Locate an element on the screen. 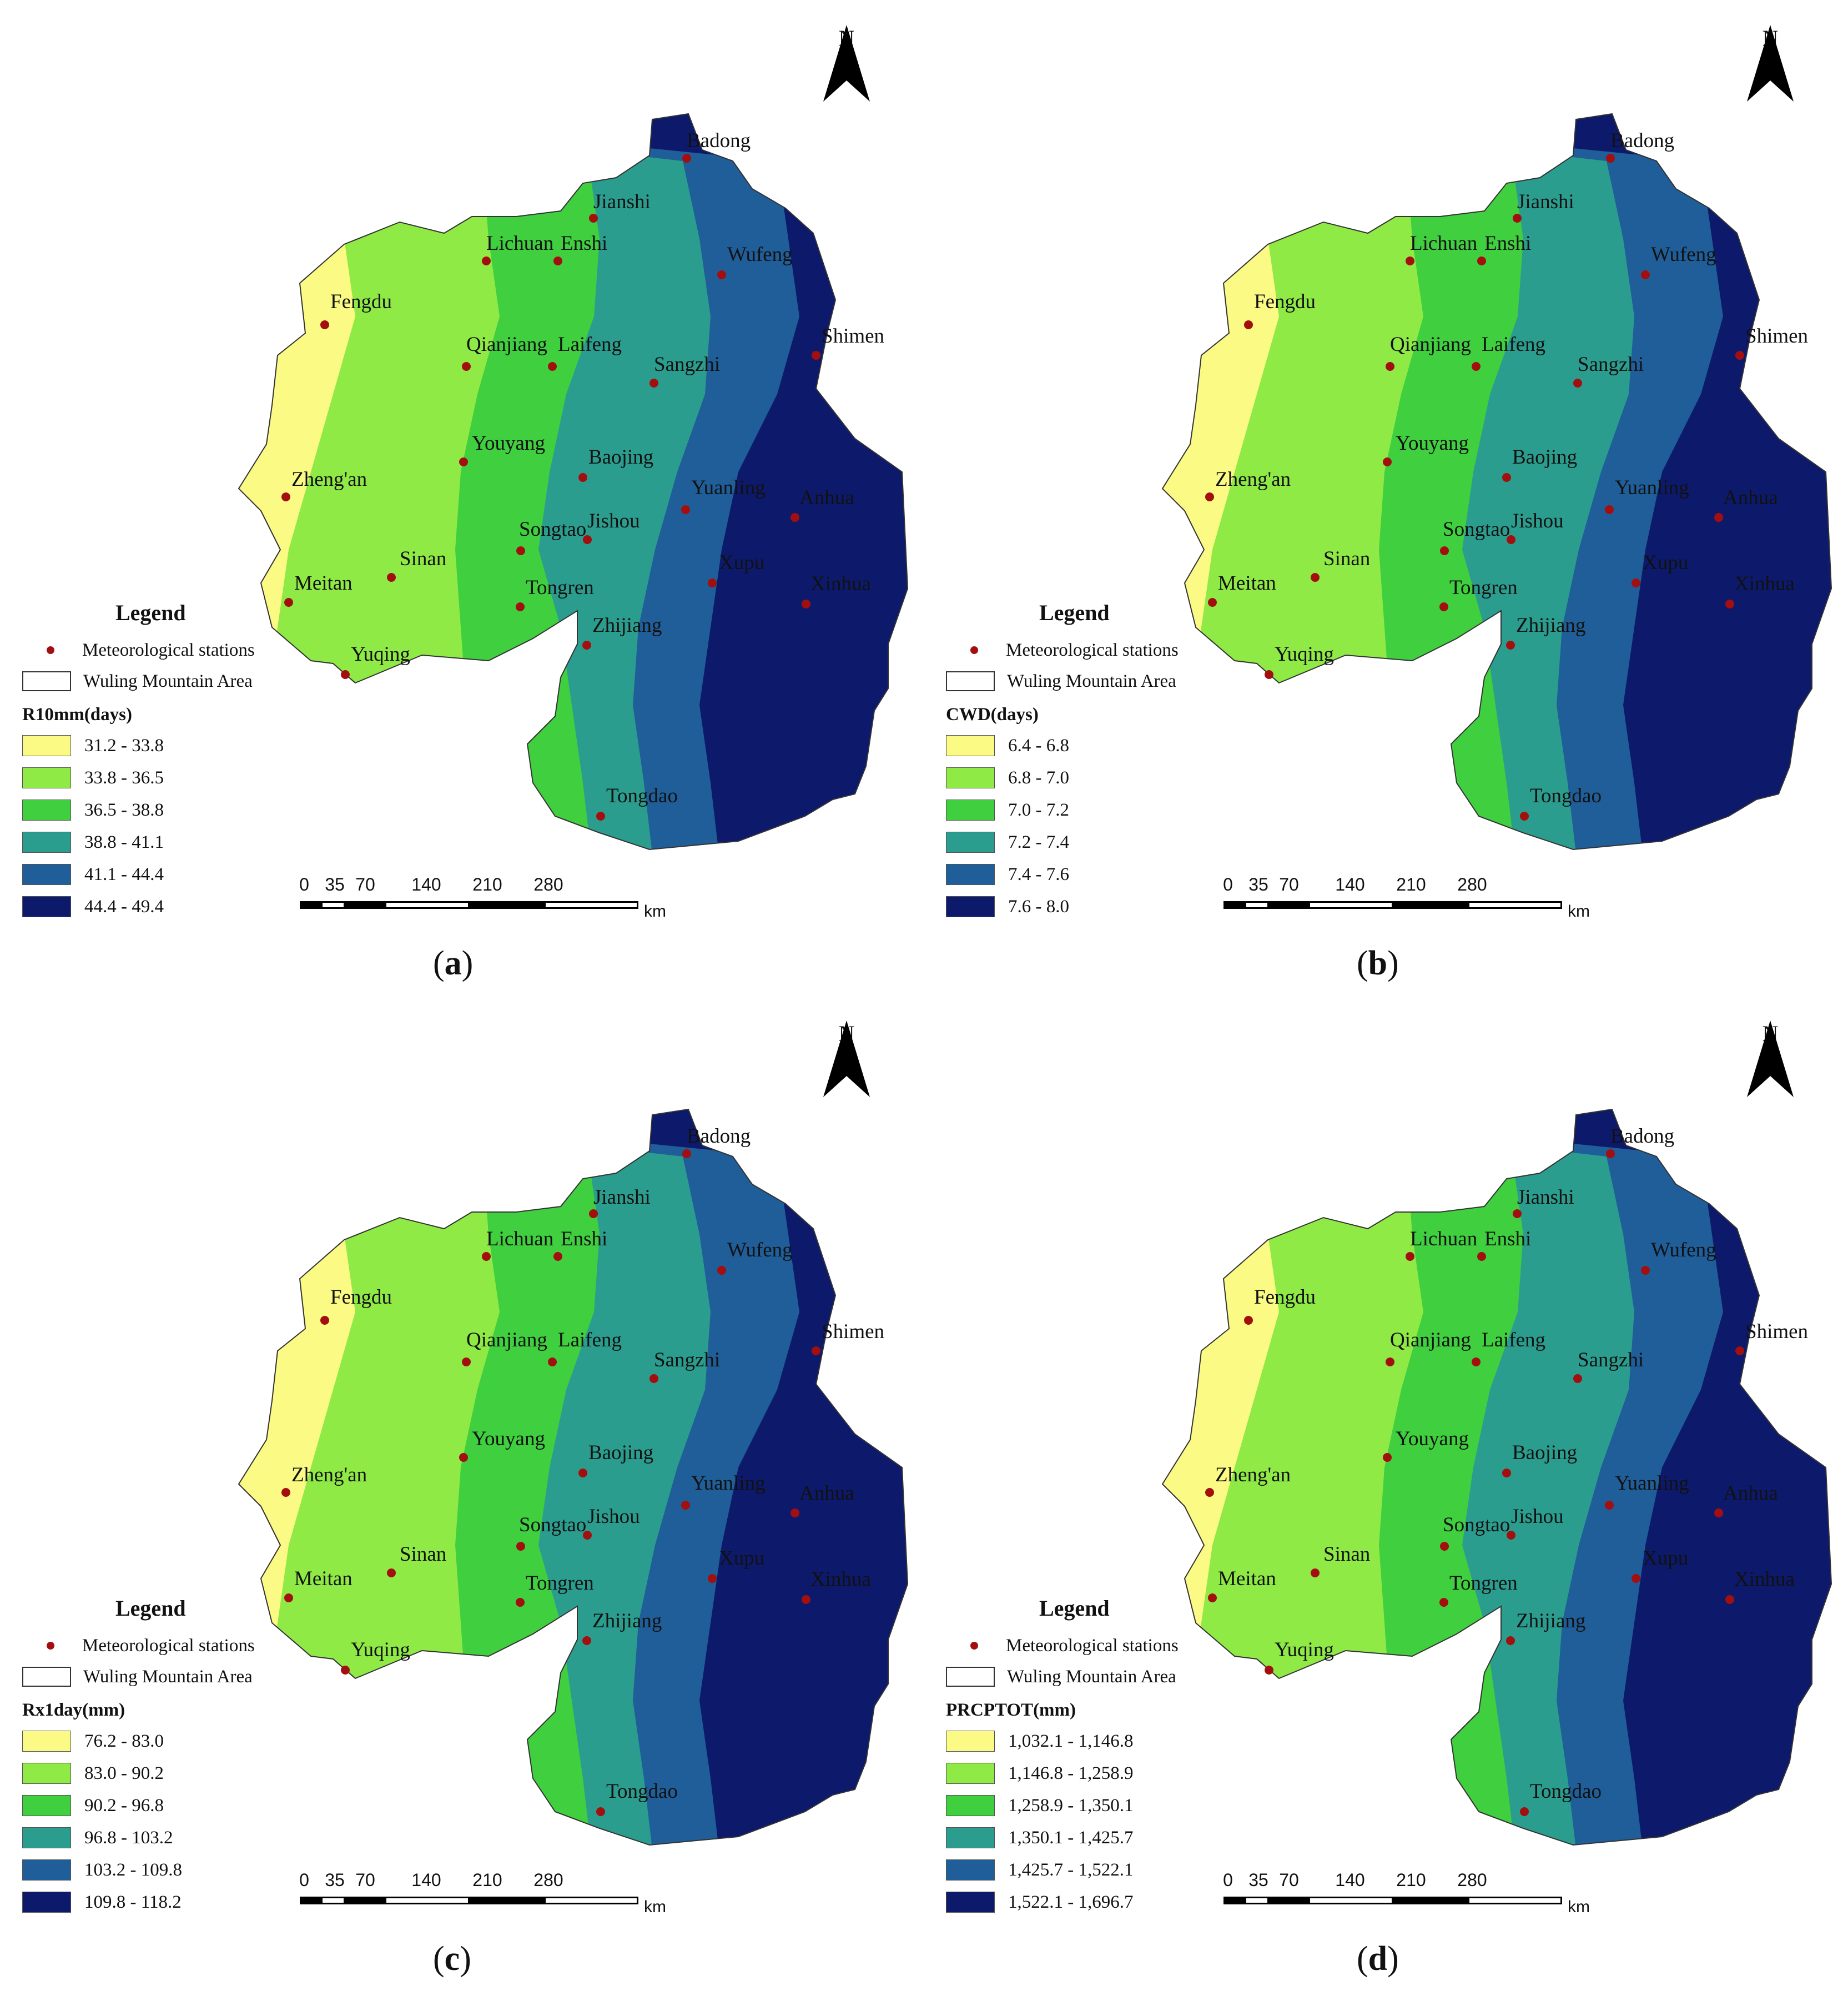 The width and height of the screenshot is (1848, 1991). wuling-area-boundary is located at coordinates (1496, 482).